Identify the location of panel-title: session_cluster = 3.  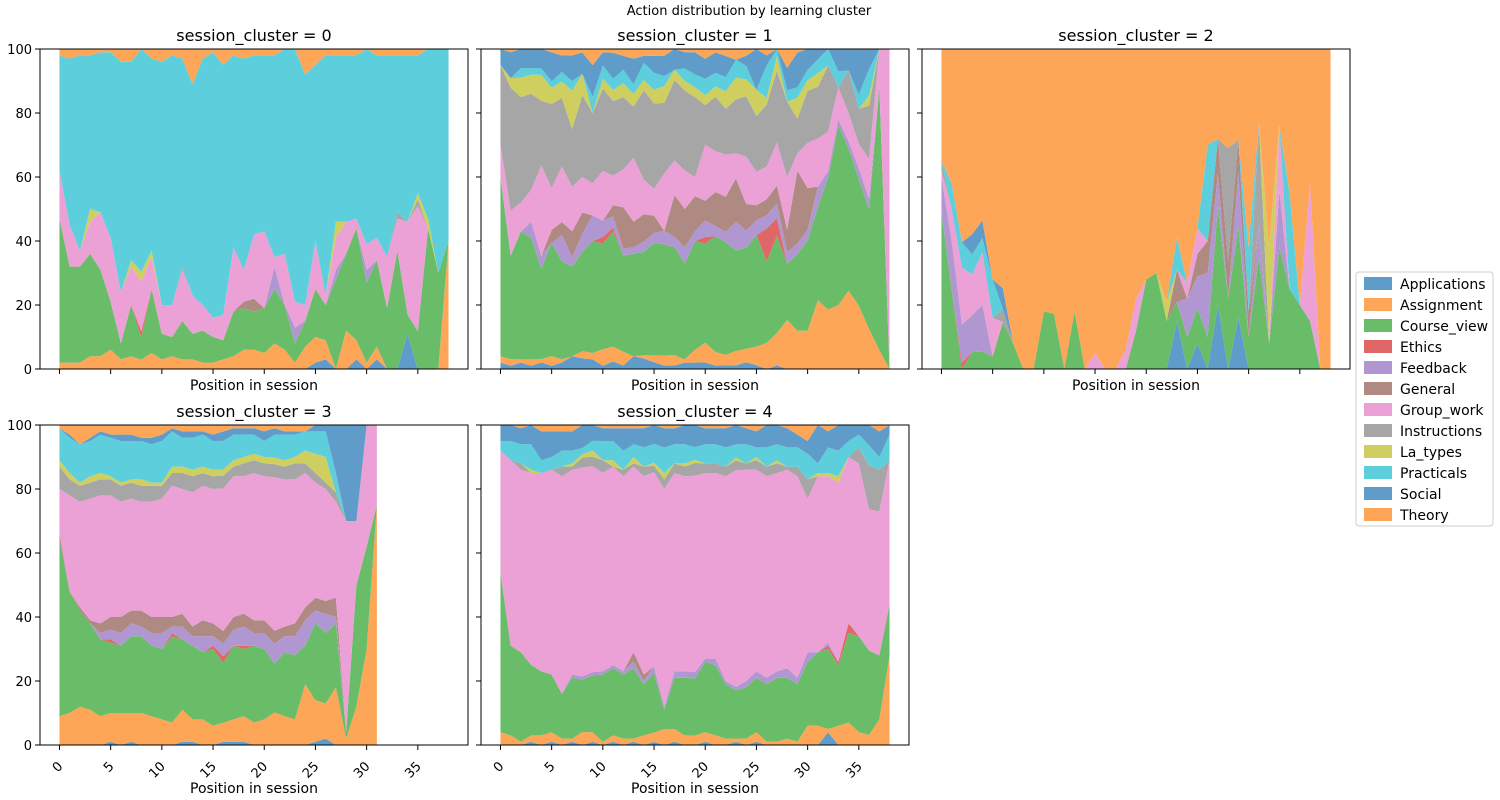
(253, 412).